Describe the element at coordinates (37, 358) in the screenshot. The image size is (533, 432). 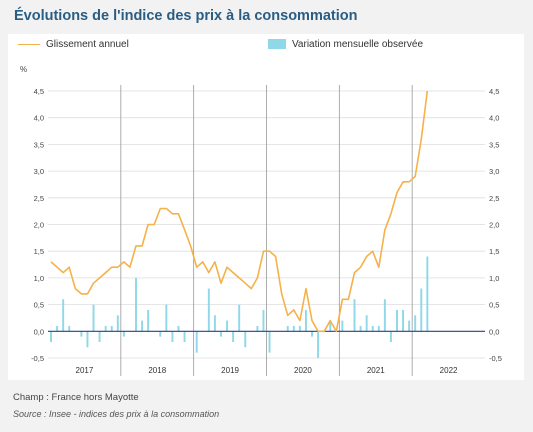
I see `y-tick-label-left: -0,5` at that location.